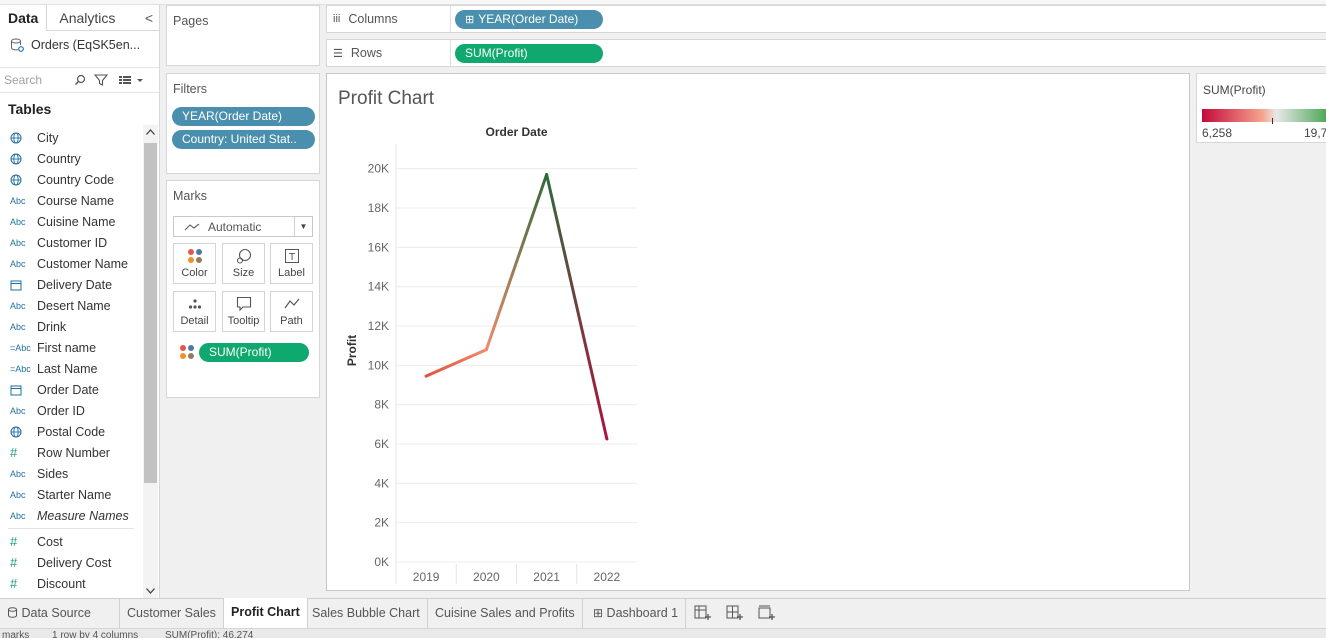 This screenshot has height=638, width=1326. I want to click on pages-shelf: Pages, so click(243, 35).